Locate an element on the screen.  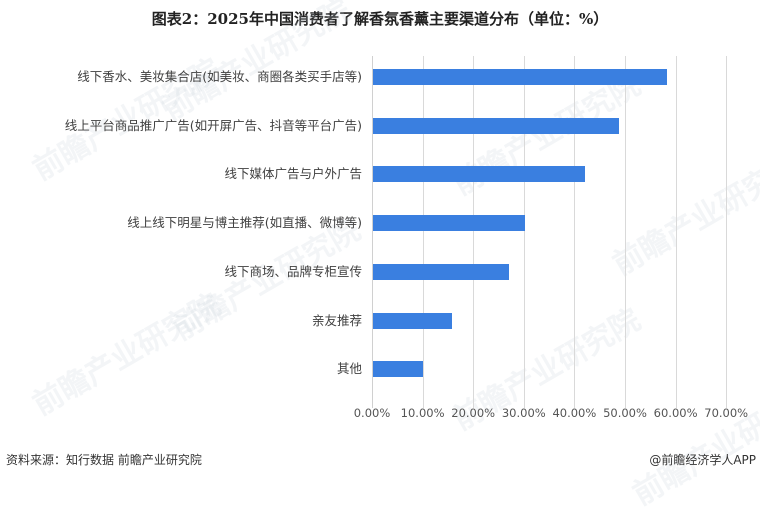
y-axis-line is located at coordinates (372, 232).